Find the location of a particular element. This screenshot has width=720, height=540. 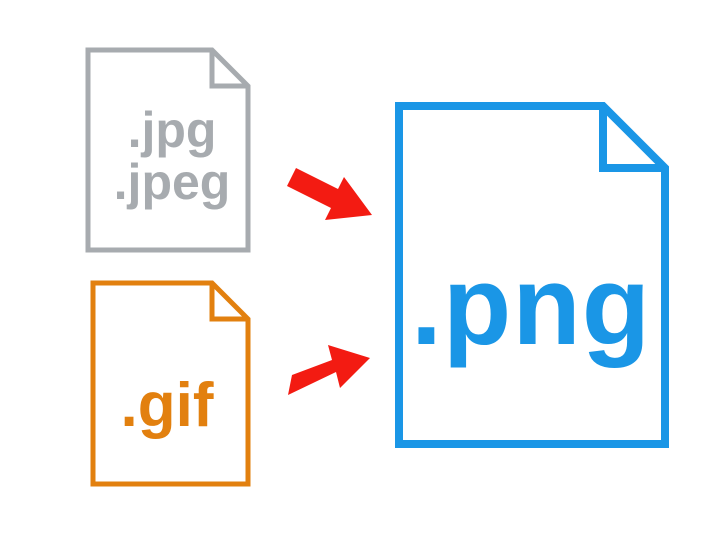

gif-label: .gif is located at coordinates (167, 405).